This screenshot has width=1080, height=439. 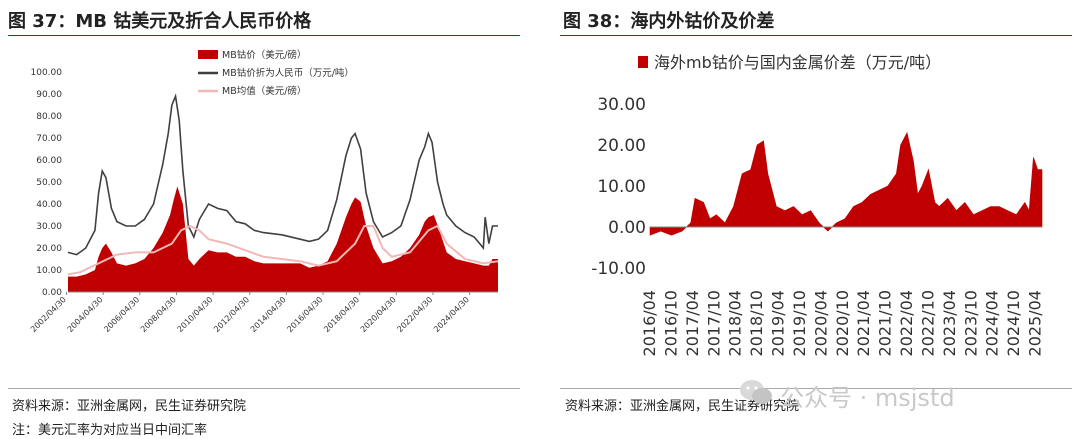 I want to click on left-x-tick-label: 2010/04/30, so click(x=195, y=314).